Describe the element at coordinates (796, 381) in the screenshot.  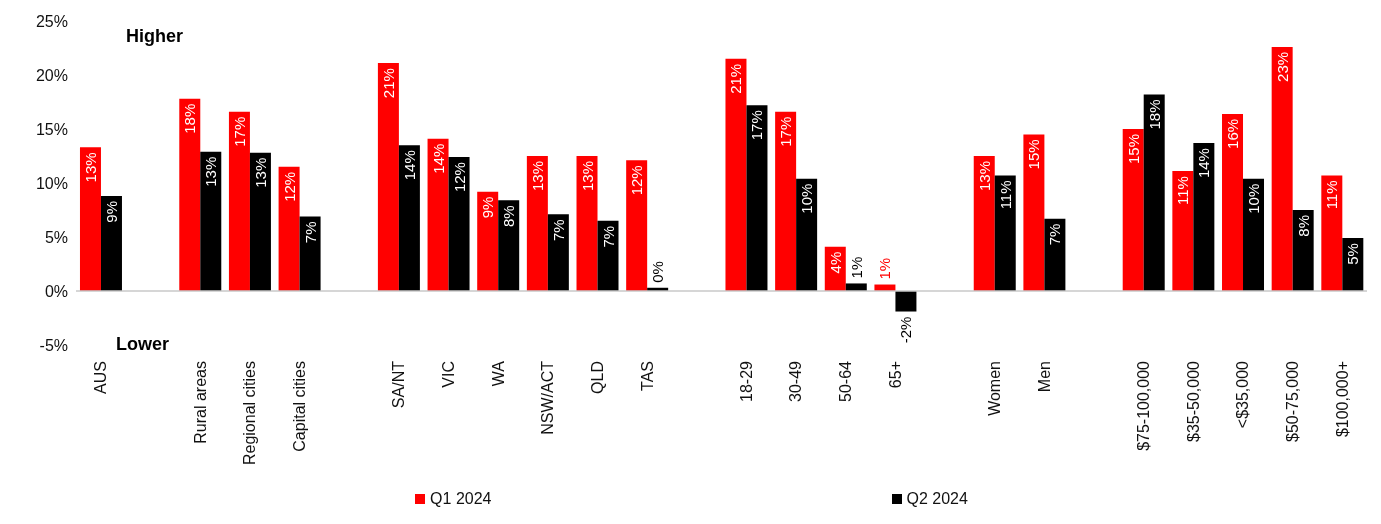
I see `x-tick-label: 30-49` at that location.